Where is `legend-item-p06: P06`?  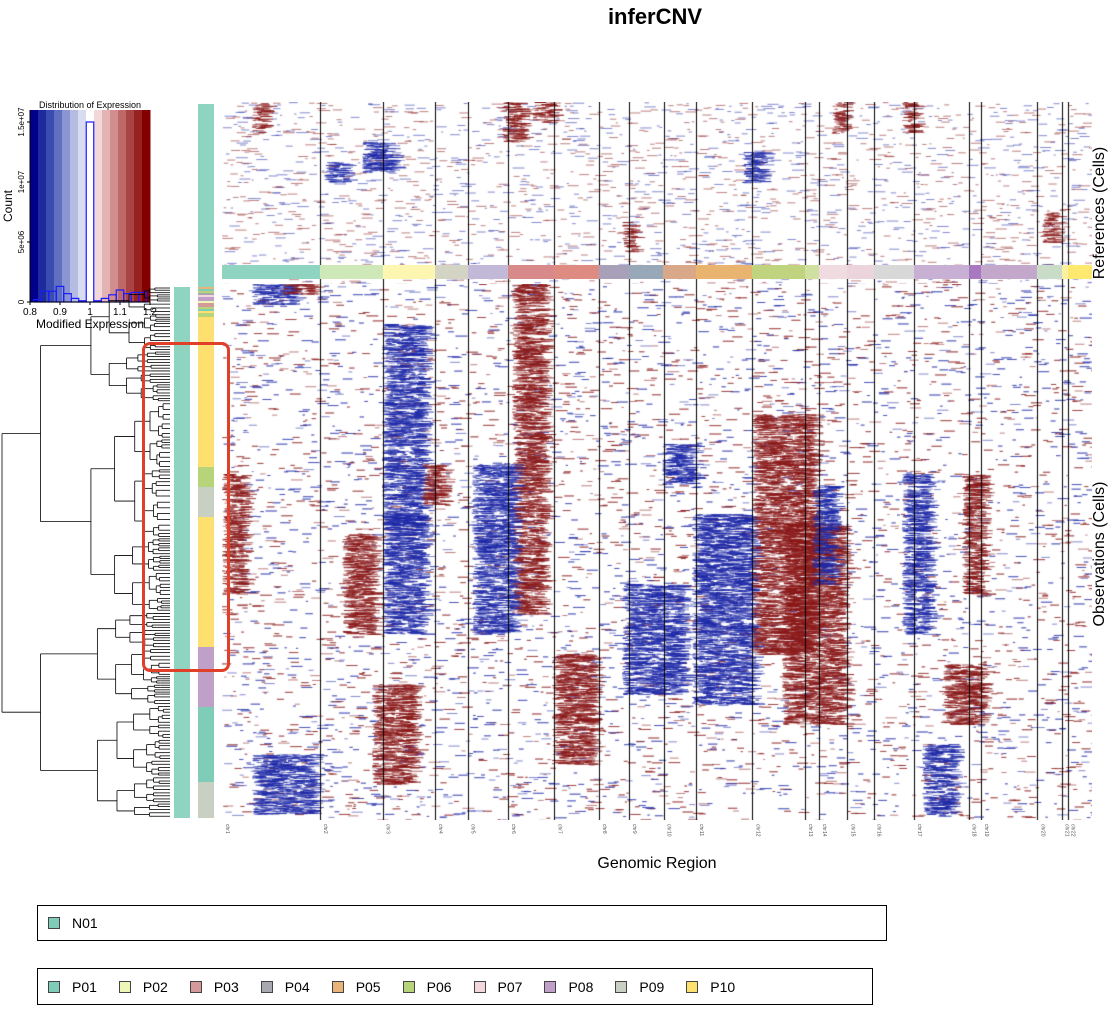
legend-item-p06: P06 is located at coordinates (427, 986).